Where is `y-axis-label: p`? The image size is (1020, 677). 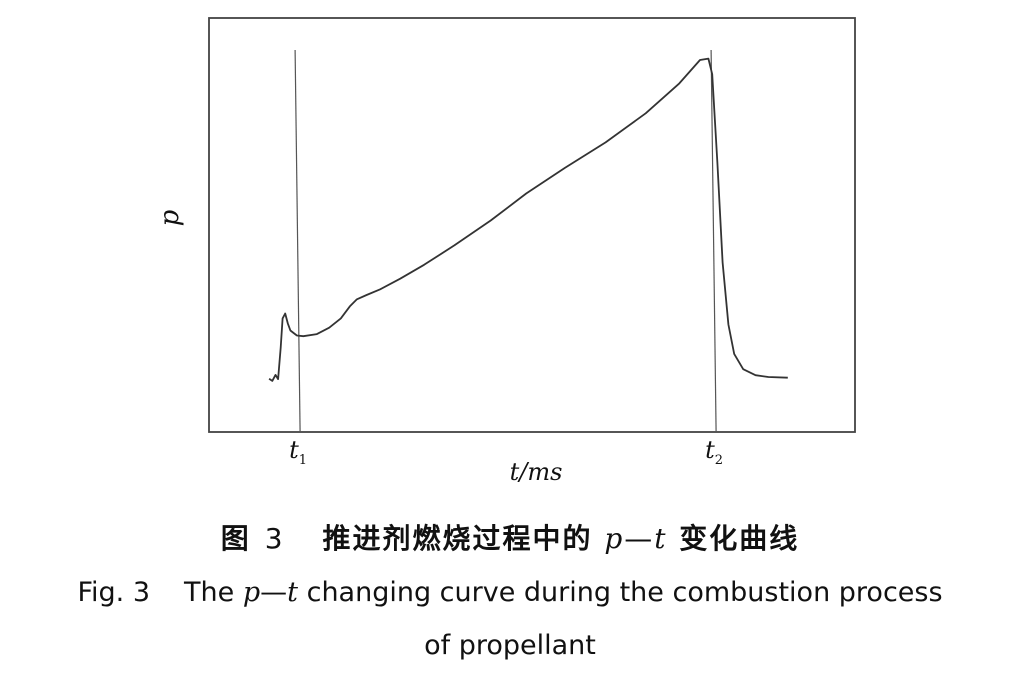
y-axis-label: p is located at coordinates (170, 217).